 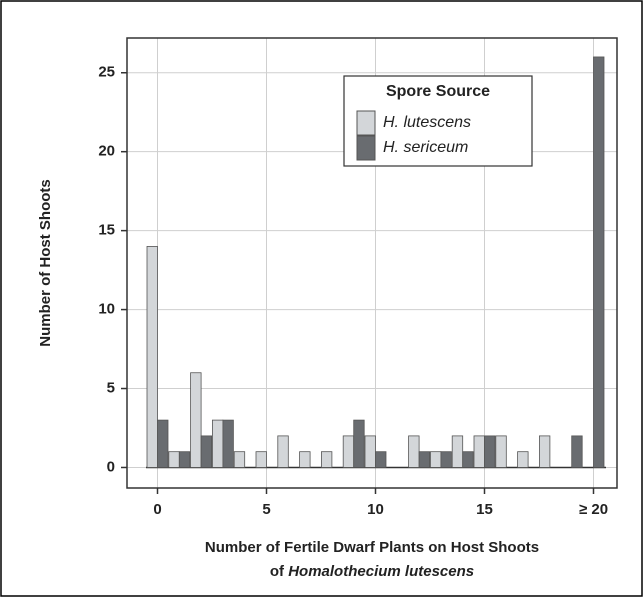 I want to click on y-tick-label: 25, so click(x=106, y=72).